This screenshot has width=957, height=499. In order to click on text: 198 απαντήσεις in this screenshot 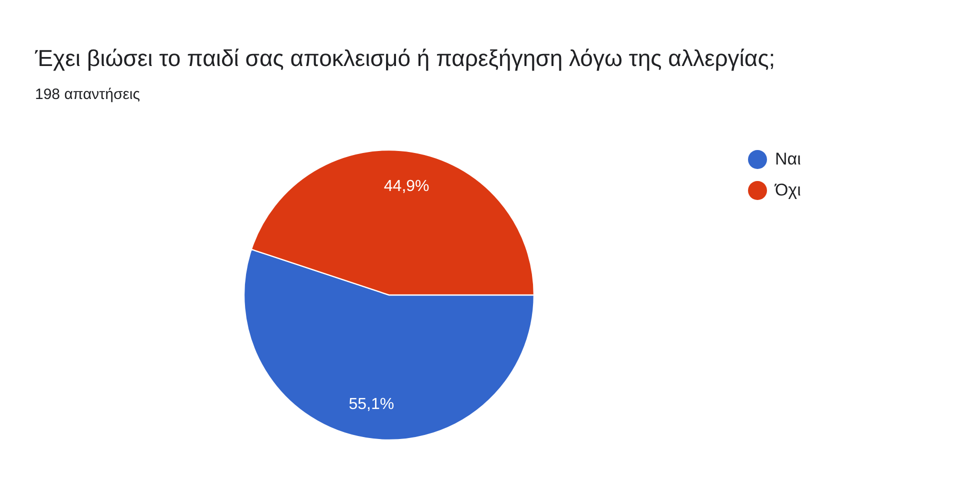, I will do `click(87, 94)`.